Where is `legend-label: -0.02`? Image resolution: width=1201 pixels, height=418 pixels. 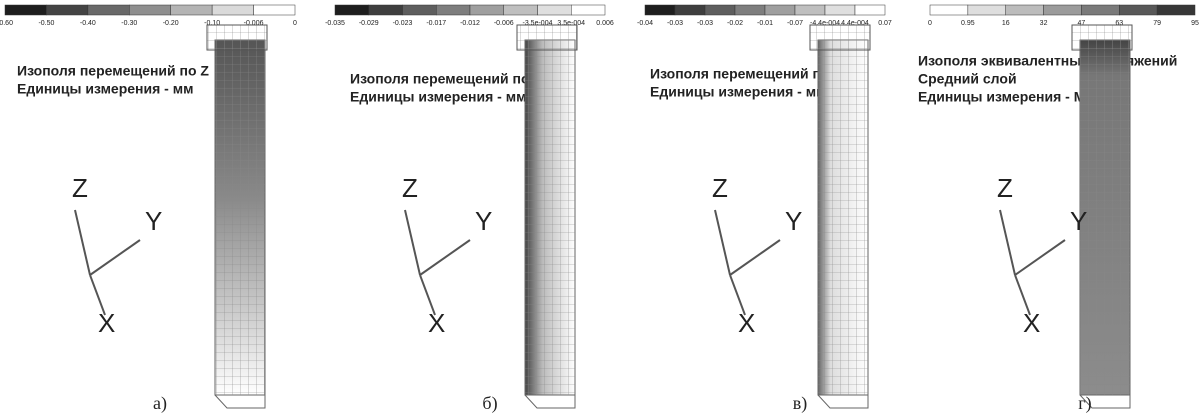
legend-label: -0.02 is located at coordinates (735, 23).